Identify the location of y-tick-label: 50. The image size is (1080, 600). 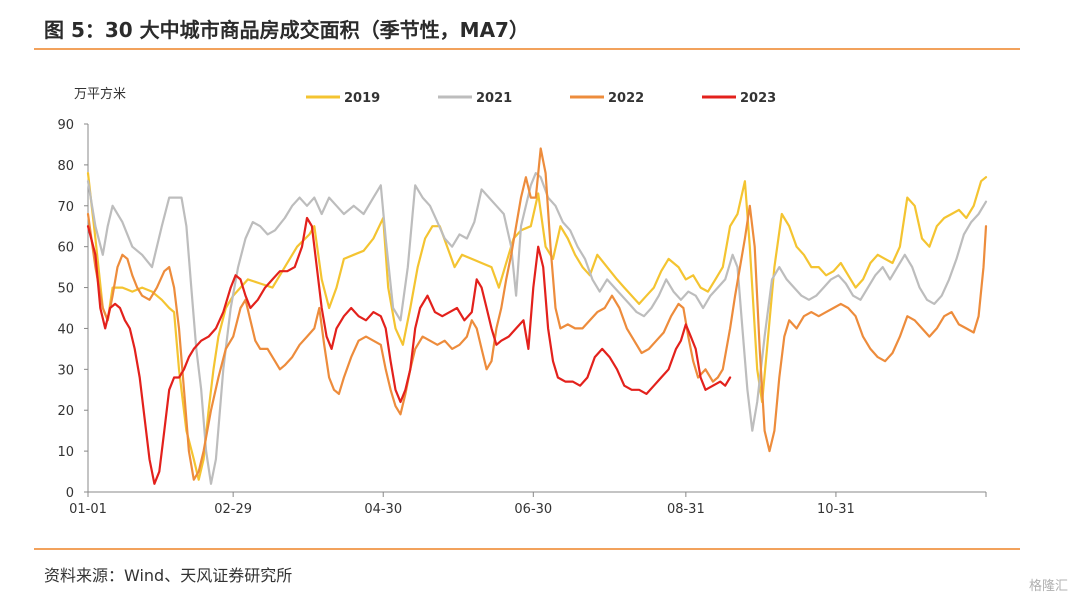
(65, 289).